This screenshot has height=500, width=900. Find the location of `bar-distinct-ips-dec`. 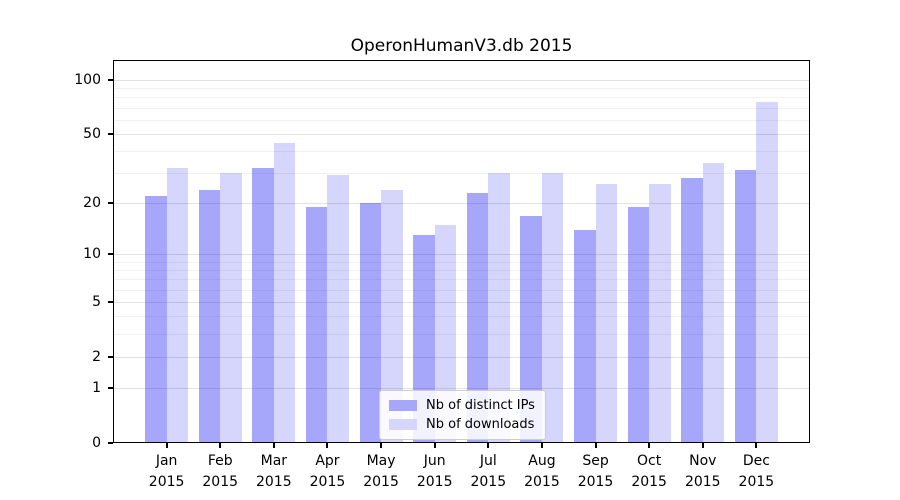

bar-distinct-ips-dec is located at coordinates (745, 306).